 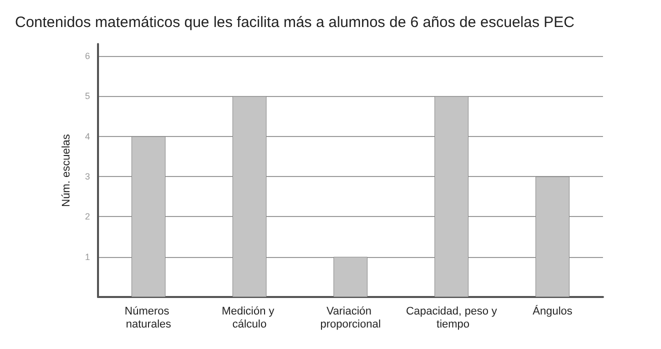 I want to click on x-tick-label: Capacidad, peso y tiempo, so click(x=452, y=318).